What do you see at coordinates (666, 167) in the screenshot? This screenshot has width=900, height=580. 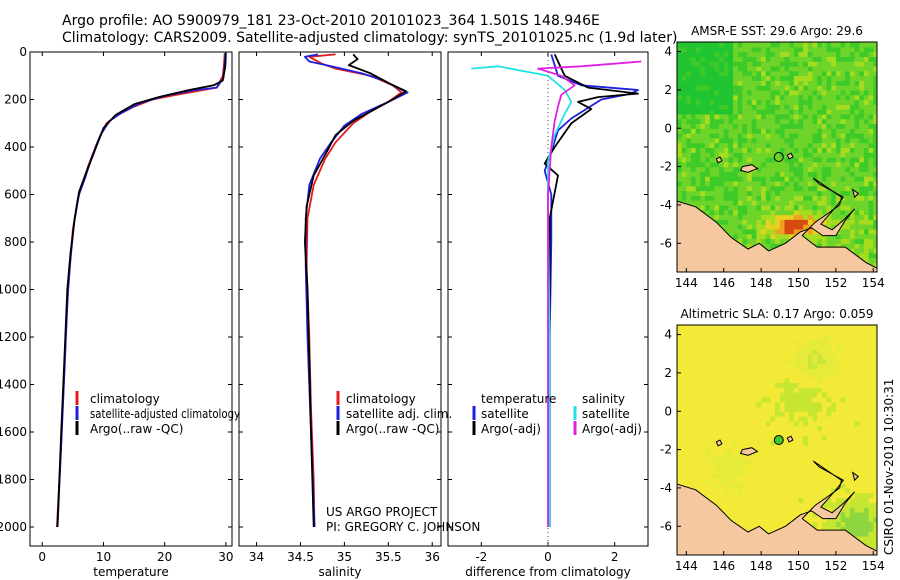 I see `y-tick-label: -2` at bounding box center [666, 167].